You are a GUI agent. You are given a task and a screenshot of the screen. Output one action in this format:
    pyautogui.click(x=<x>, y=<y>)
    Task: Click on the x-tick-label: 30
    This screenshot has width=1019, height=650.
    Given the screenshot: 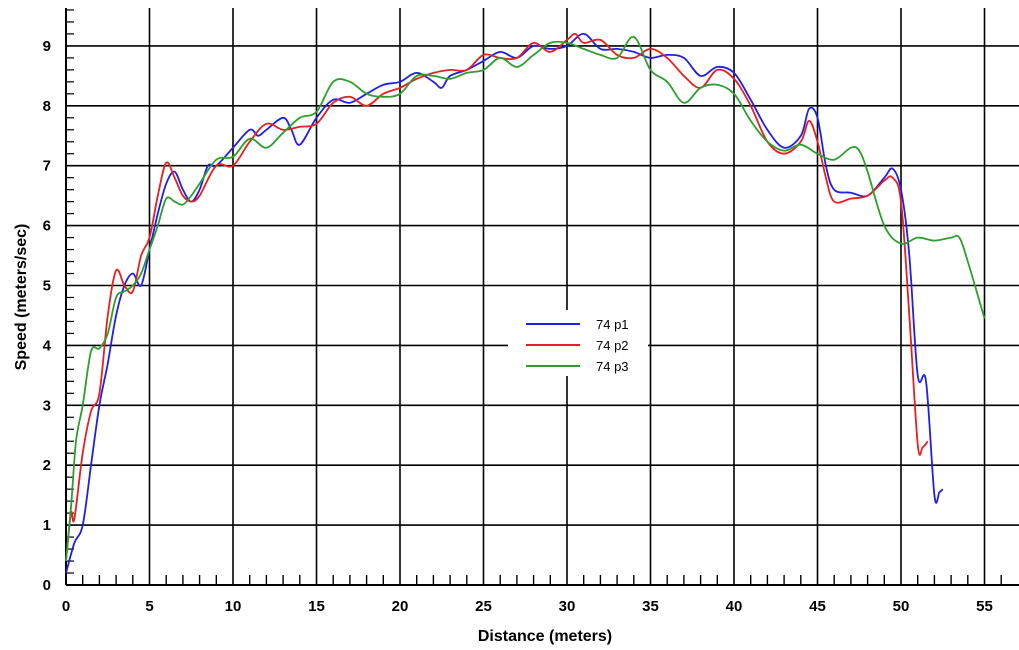 What is the action you would take?
    pyautogui.click(x=567, y=606)
    